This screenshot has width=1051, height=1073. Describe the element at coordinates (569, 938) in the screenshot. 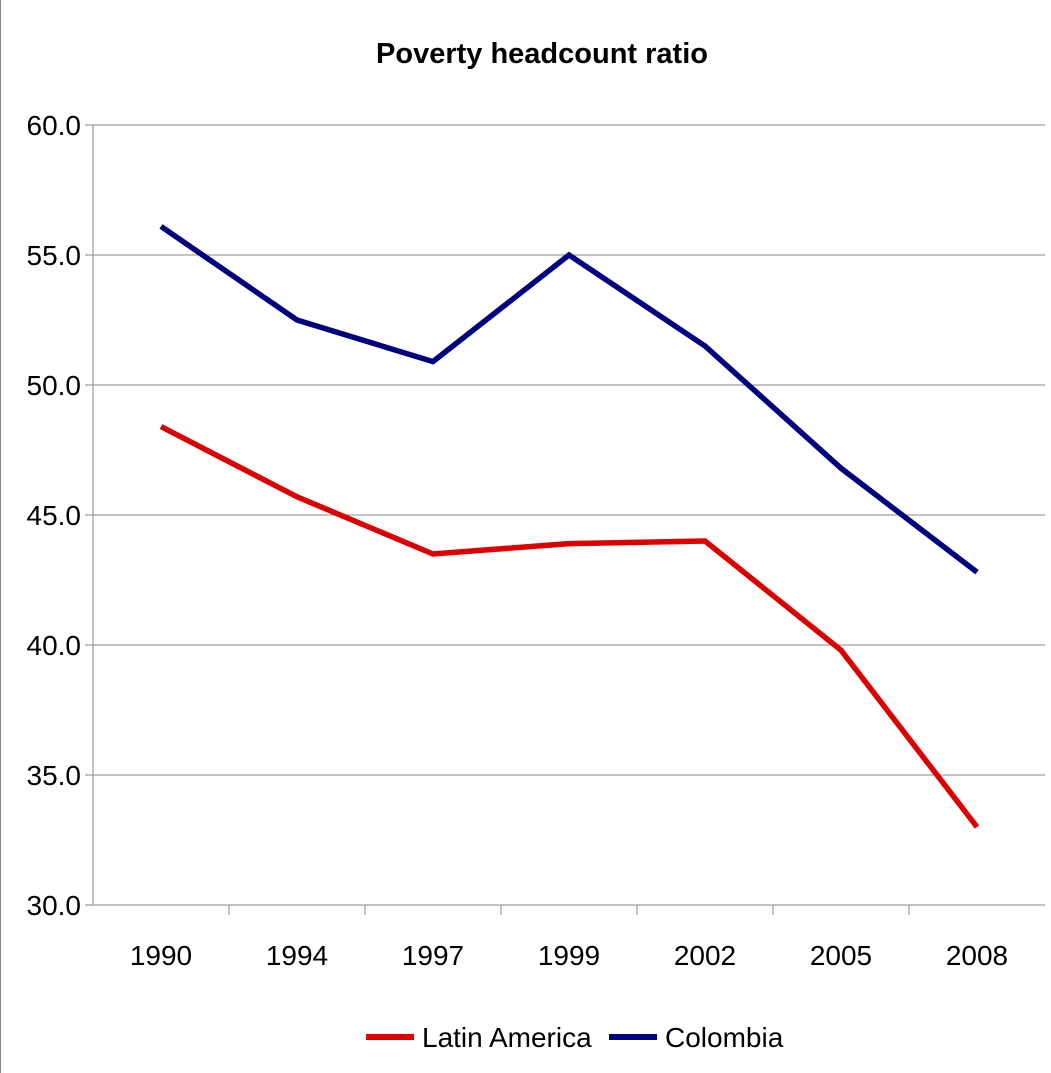

I see `x-axis-ticks: 1990 1994 1997 1999 2002 2005 2008` at that location.